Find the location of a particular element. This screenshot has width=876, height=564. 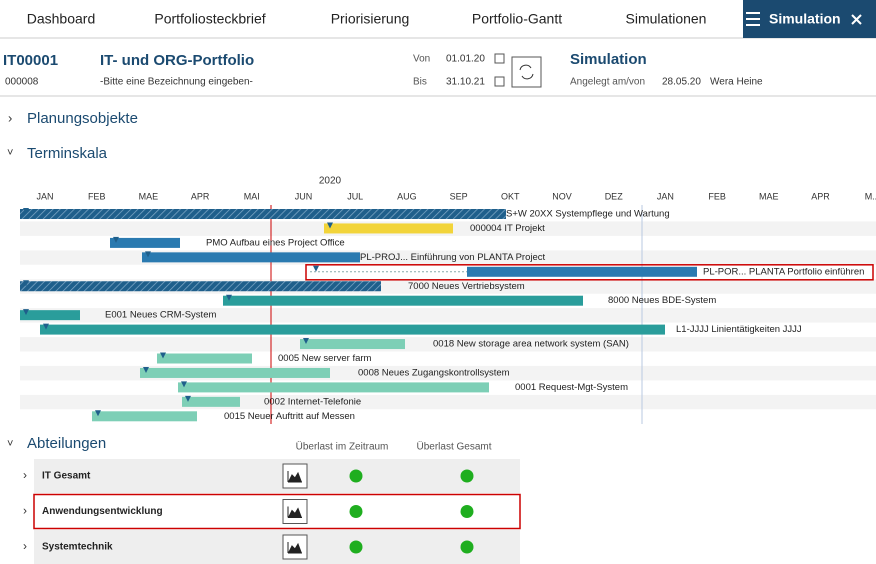

object-id: IT00001 is located at coordinates (30, 60).